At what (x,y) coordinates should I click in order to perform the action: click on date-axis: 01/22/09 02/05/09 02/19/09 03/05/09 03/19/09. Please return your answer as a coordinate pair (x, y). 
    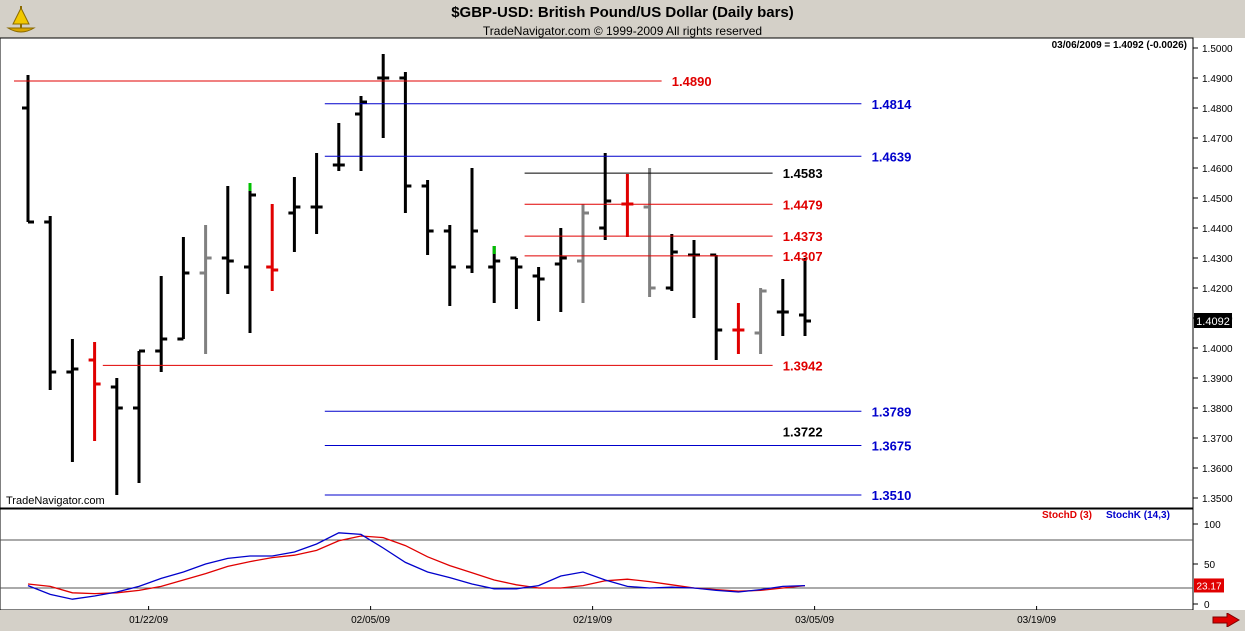
    Looking at the image, I should click on (592, 616).